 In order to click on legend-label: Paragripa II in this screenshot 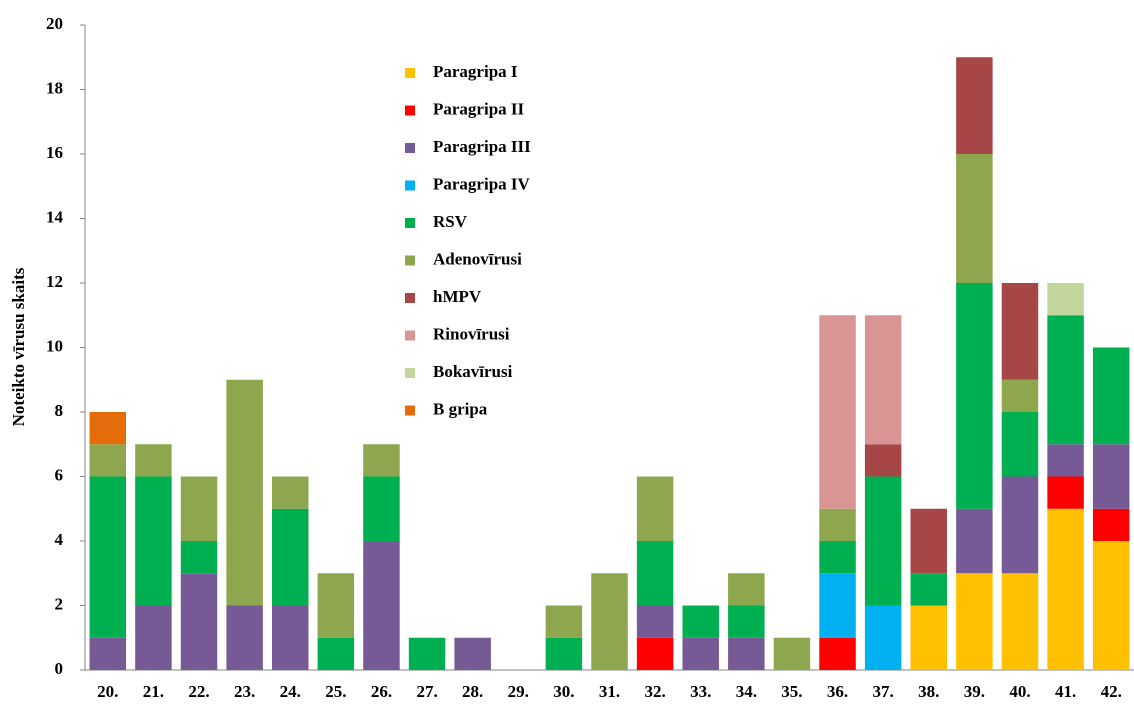, I will do `click(479, 108)`.